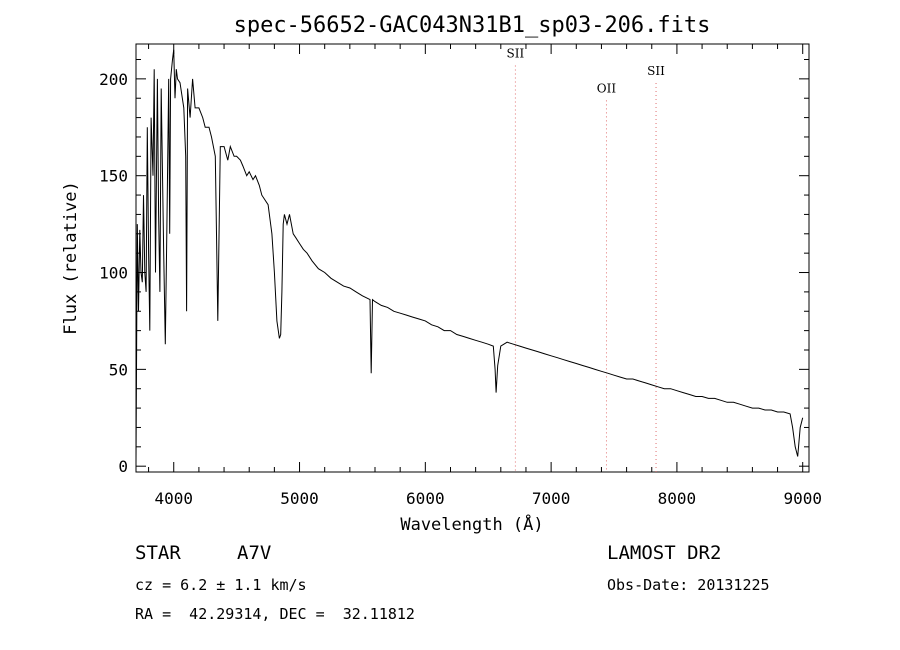 The height and width of the screenshot is (650, 900). I want to click on marker-label: OII, so click(607, 88).